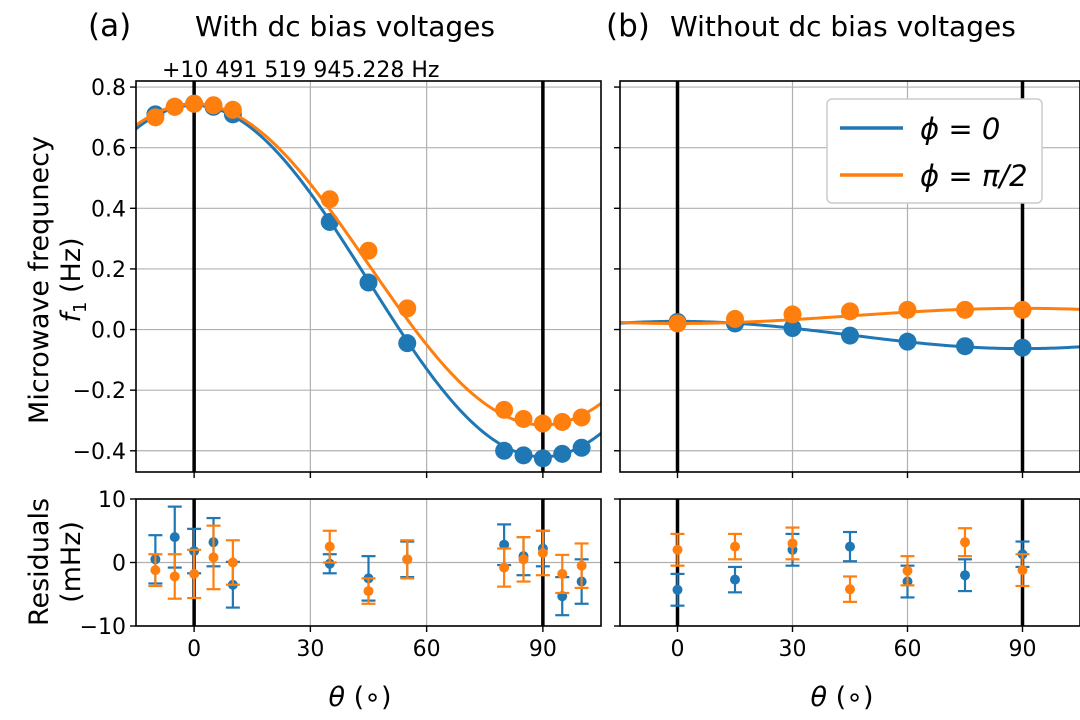  Describe the element at coordinates (39, 280) in the screenshot. I see `main-ylabel-line1: Microwave frequnecy` at that location.